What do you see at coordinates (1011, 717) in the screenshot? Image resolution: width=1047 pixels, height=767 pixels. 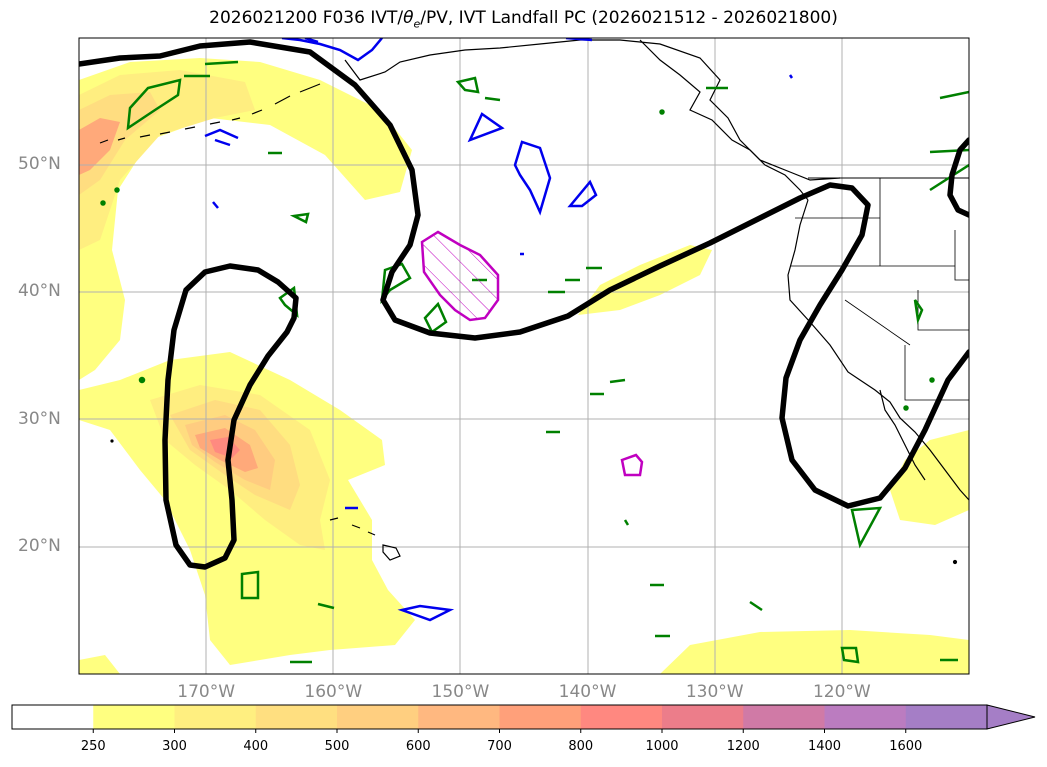 I see `colorbar-extend-arrow` at bounding box center [1011, 717].